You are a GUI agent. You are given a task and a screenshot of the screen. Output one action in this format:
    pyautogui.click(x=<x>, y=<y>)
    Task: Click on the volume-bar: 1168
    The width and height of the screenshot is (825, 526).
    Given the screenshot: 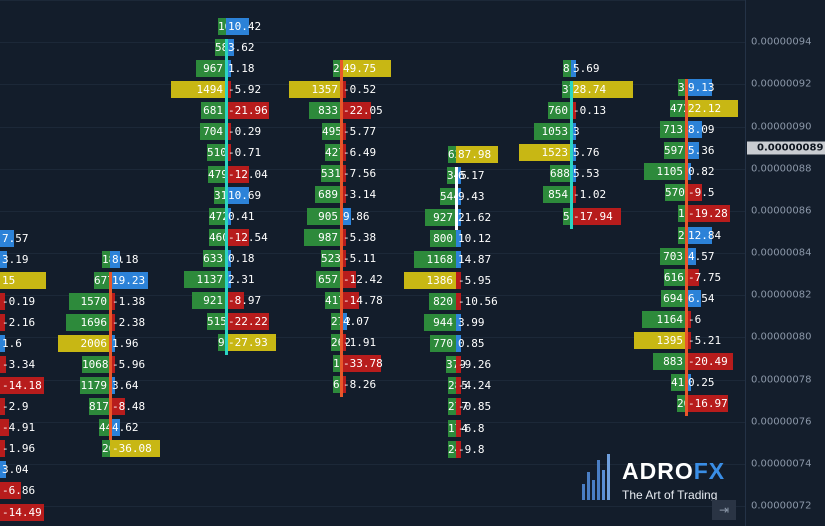 What is the action you would take?
    pyautogui.click(x=435, y=259)
    